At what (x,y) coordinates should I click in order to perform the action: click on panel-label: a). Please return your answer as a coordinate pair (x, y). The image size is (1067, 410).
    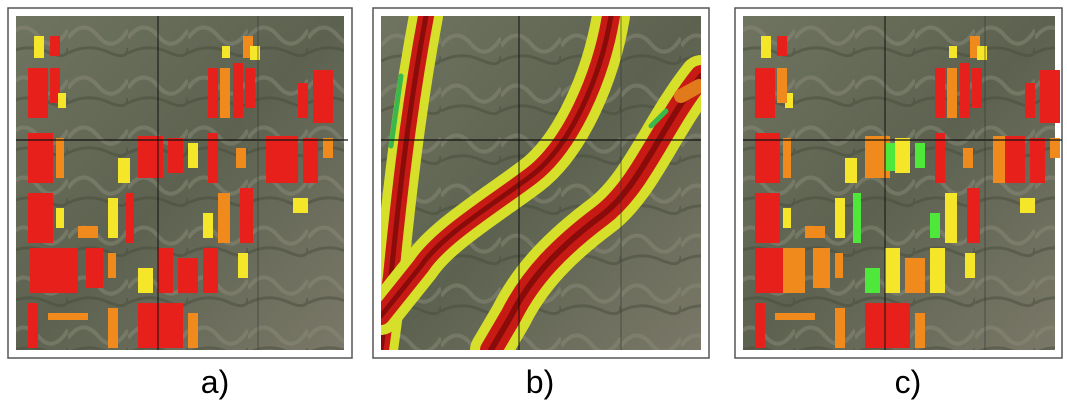
    Looking at the image, I should click on (215, 382).